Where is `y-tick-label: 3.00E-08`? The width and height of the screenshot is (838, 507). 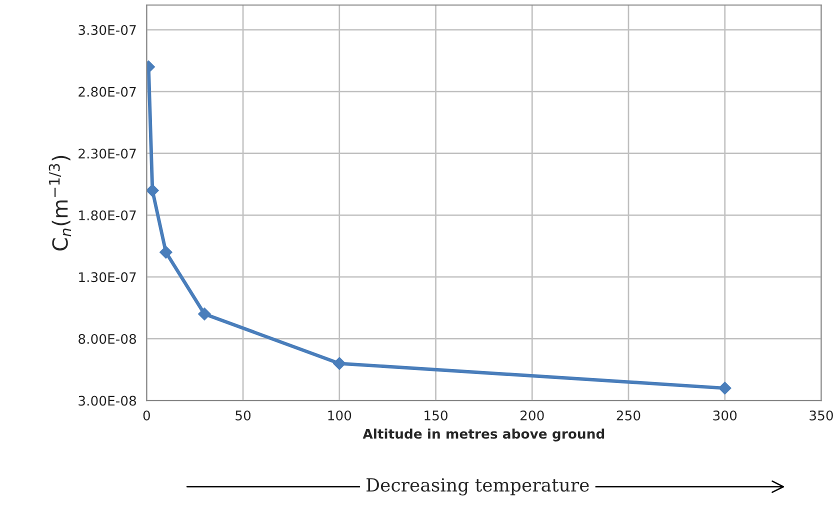
y-tick-label: 3.00E-08 is located at coordinates (107, 401).